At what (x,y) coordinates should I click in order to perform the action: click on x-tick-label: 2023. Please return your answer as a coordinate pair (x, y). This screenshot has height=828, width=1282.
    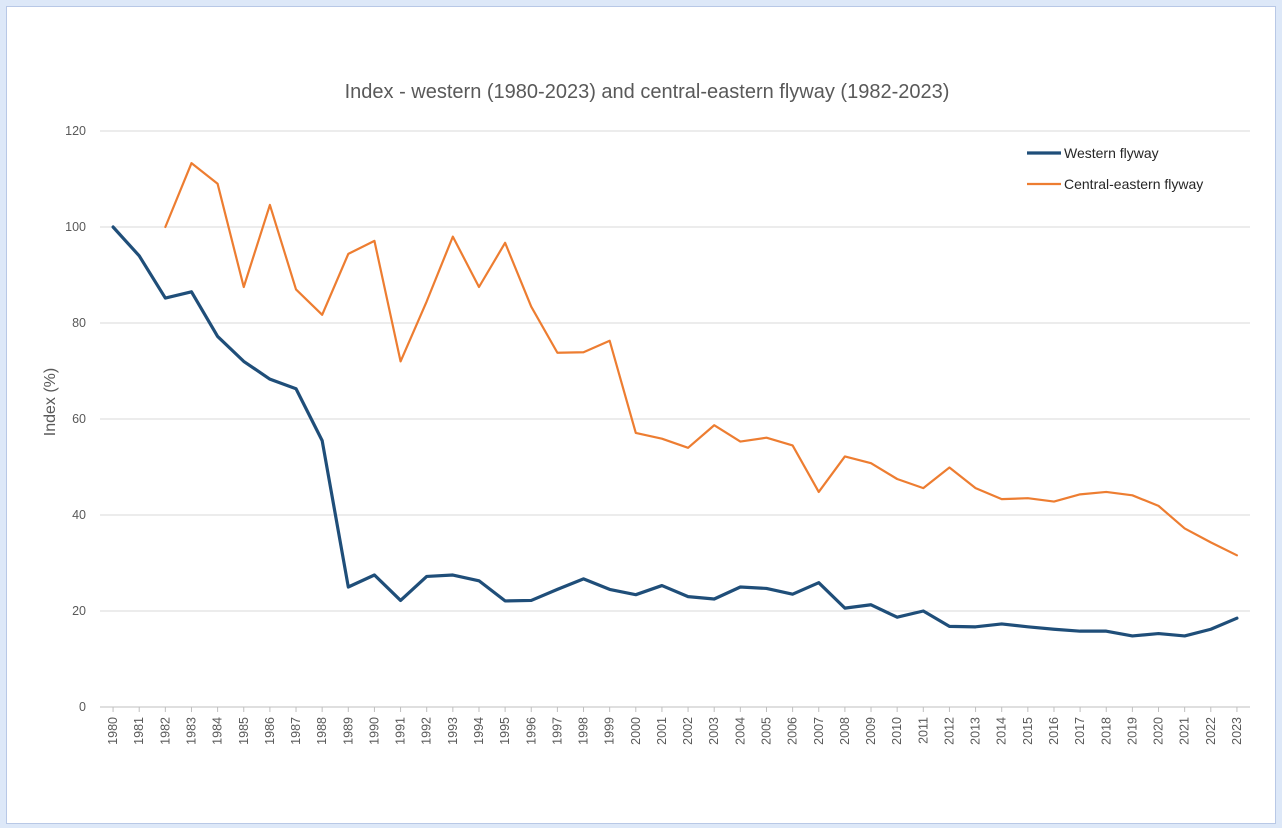
    Looking at the image, I should click on (1237, 731).